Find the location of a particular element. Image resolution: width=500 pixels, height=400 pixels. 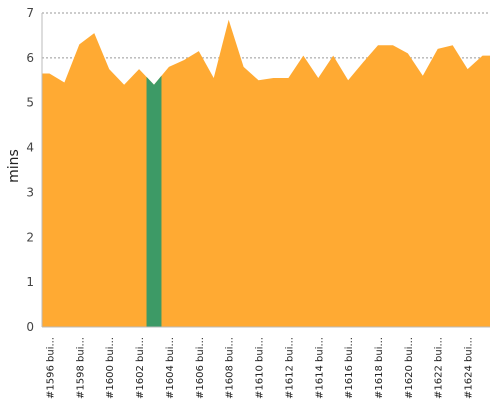

y-tick-label: 3 is located at coordinates (30, 192).